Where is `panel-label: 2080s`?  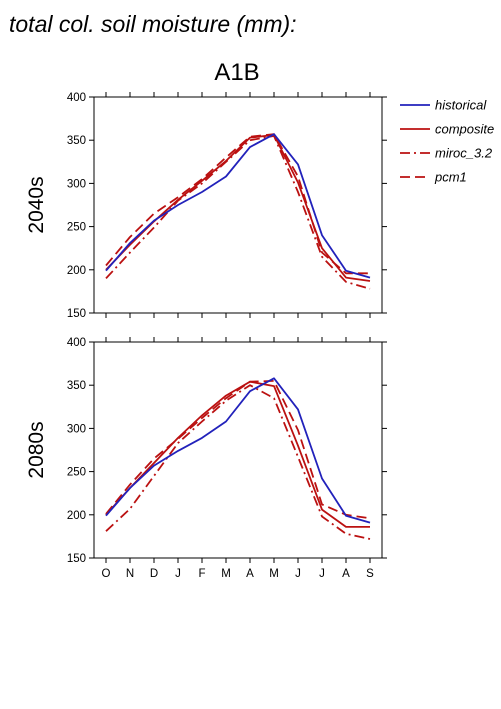 panel-label: 2080s is located at coordinates (36, 449).